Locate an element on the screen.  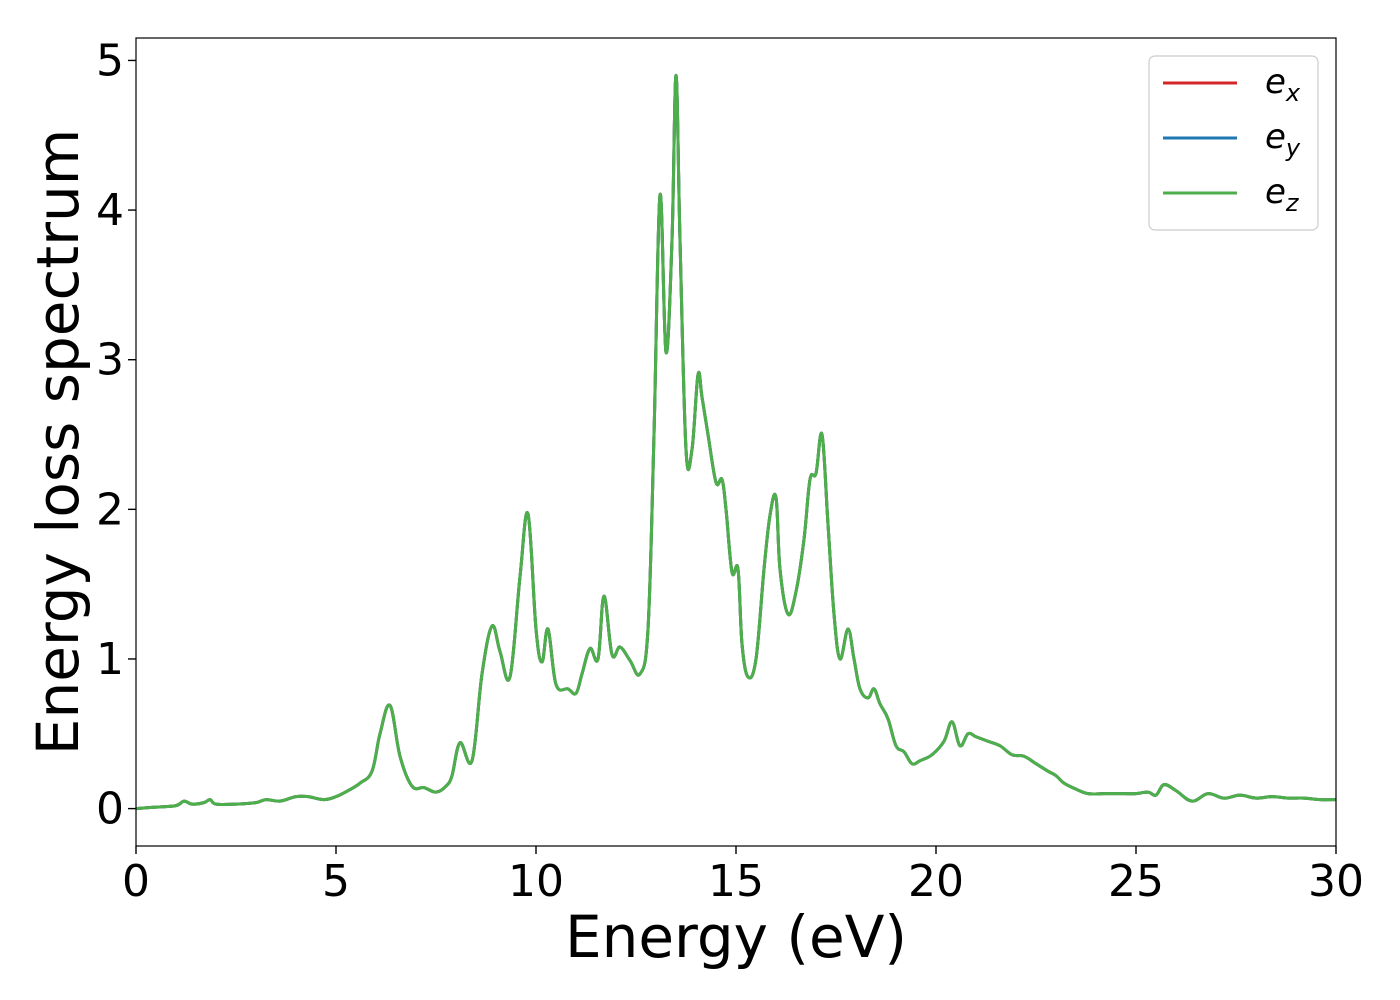
y-tick-label: 2 is located at coordinates (110, 509).